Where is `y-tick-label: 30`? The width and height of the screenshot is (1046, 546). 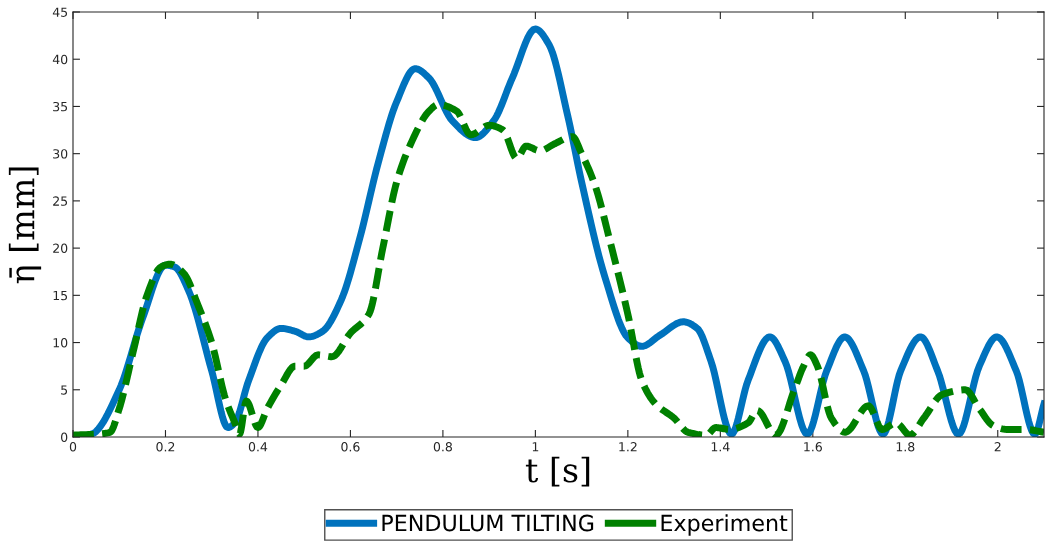 y-tick-label: 30 is located at coordinates (60, 154).